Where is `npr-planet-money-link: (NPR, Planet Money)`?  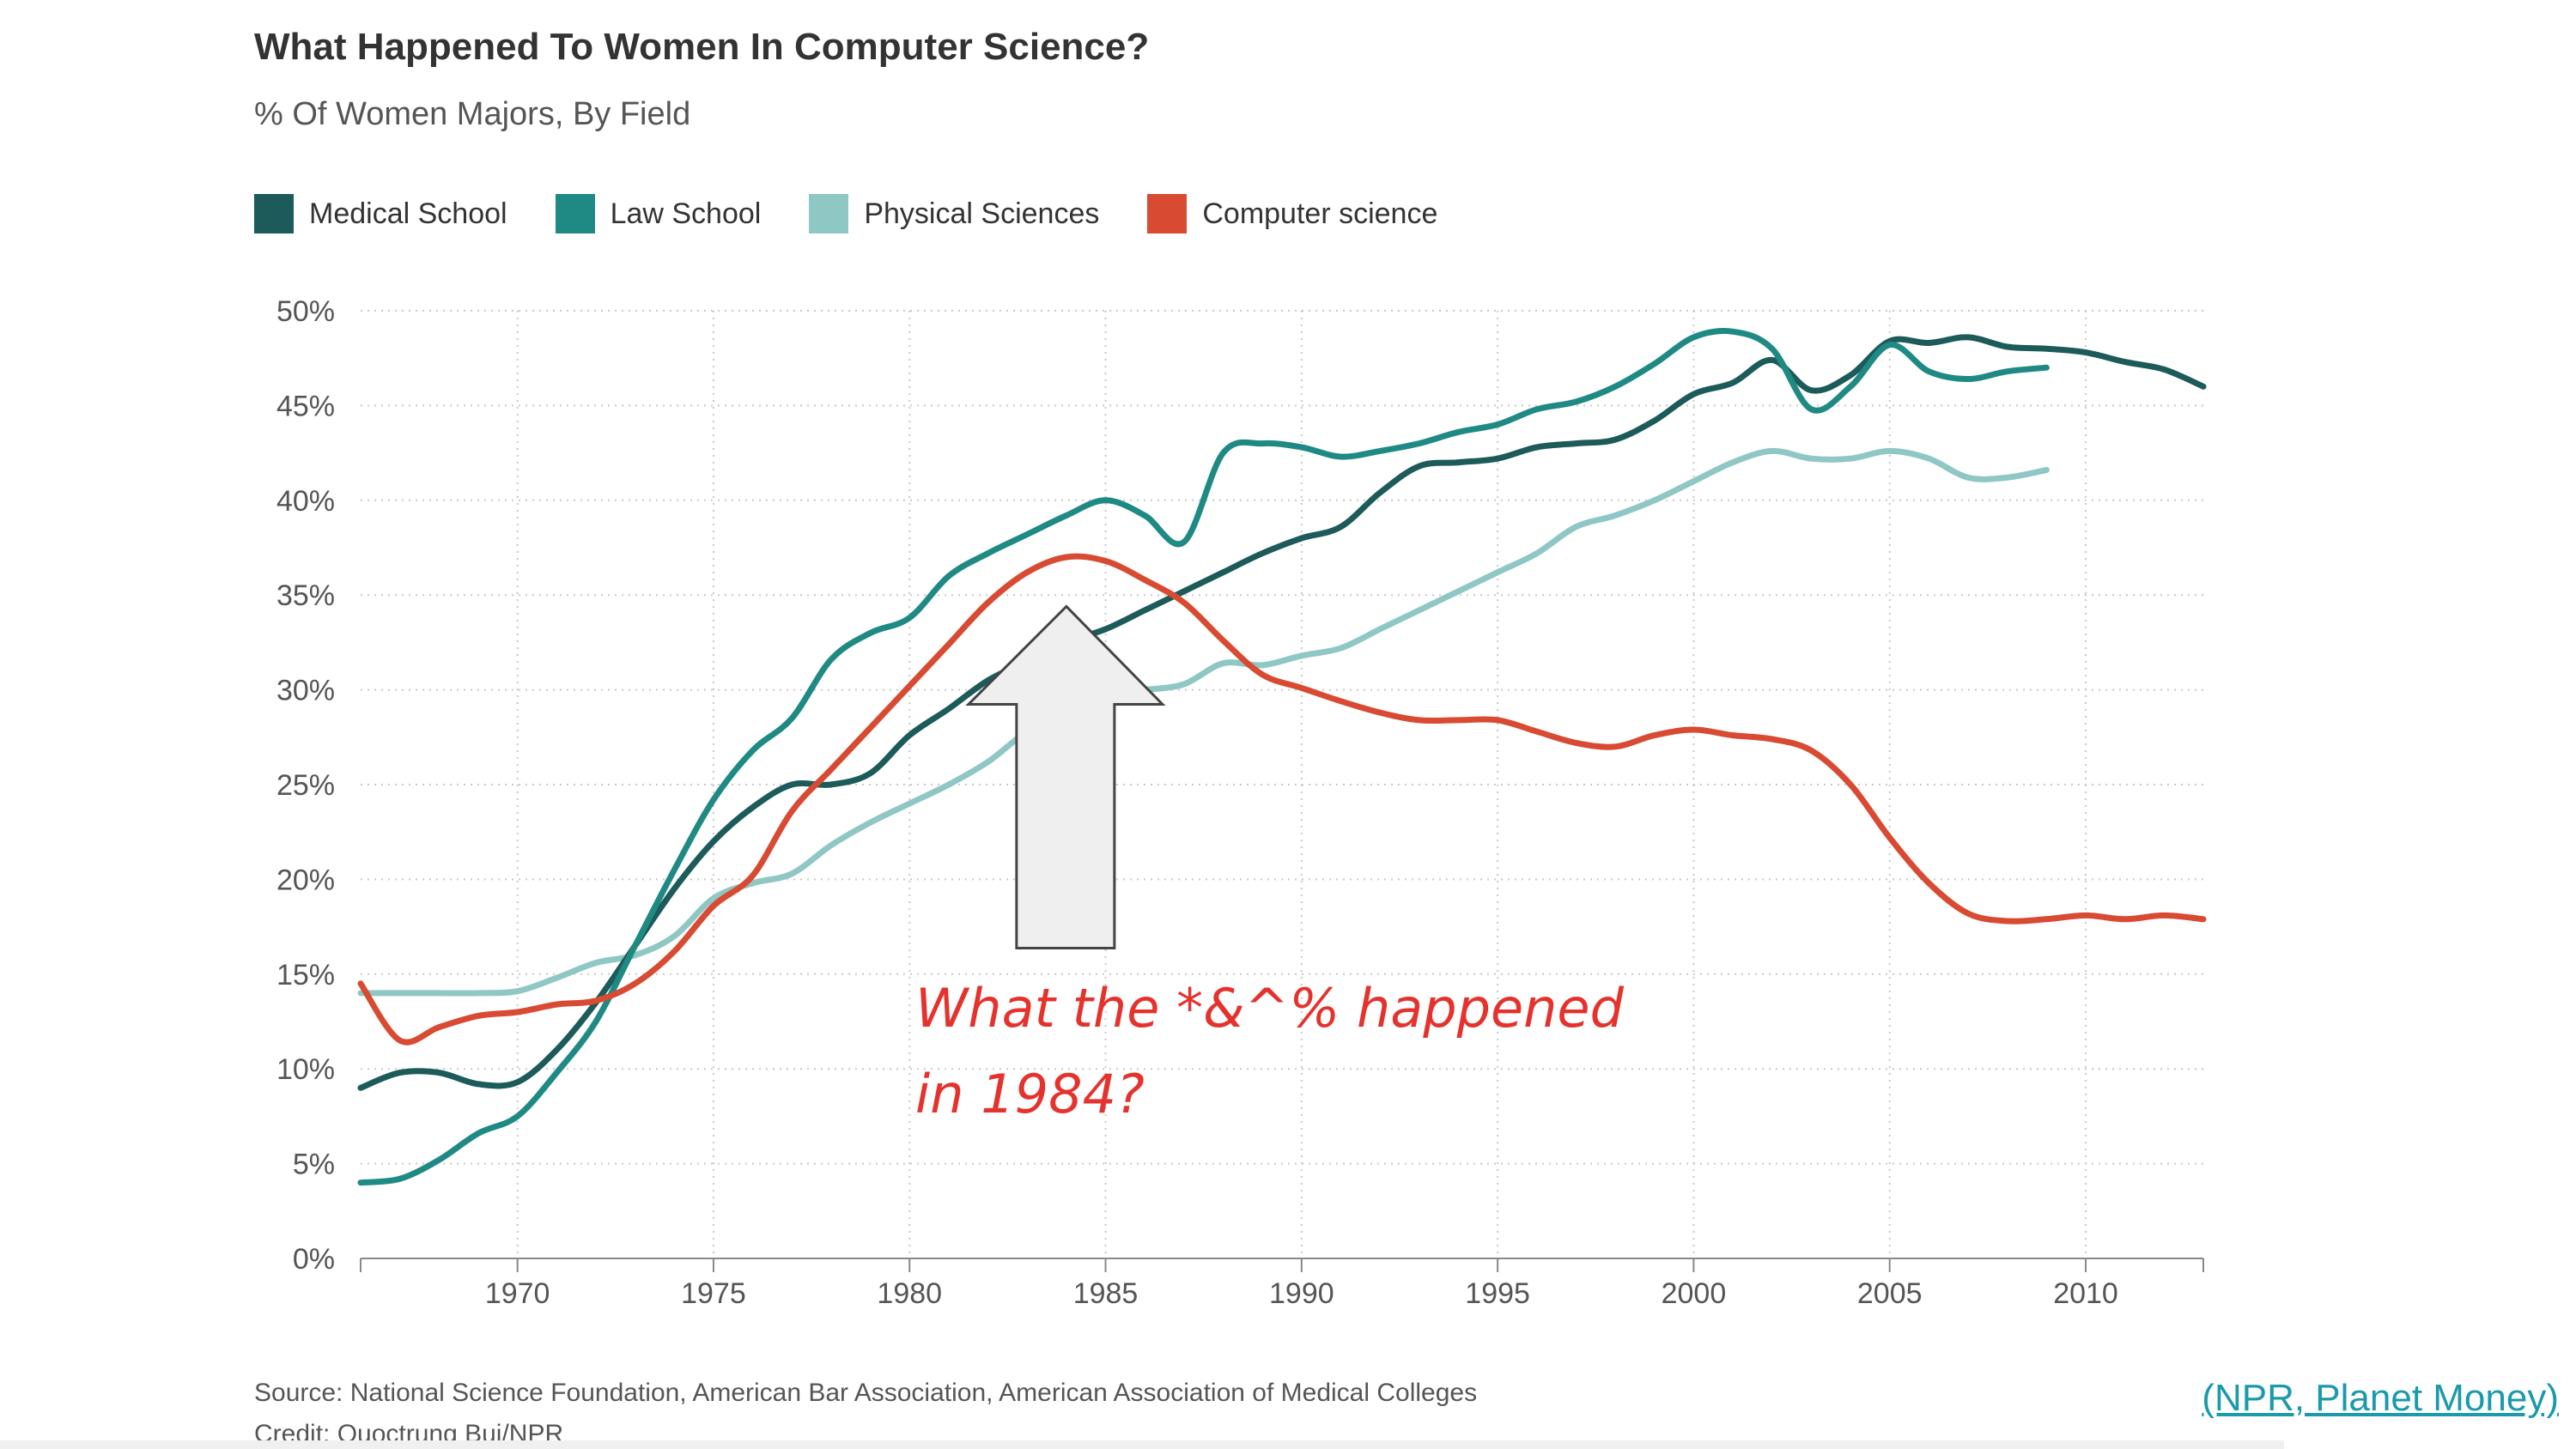 npr-planet-money-link: (NPR, Planet Money) is located at coordinates (2380, 1398).